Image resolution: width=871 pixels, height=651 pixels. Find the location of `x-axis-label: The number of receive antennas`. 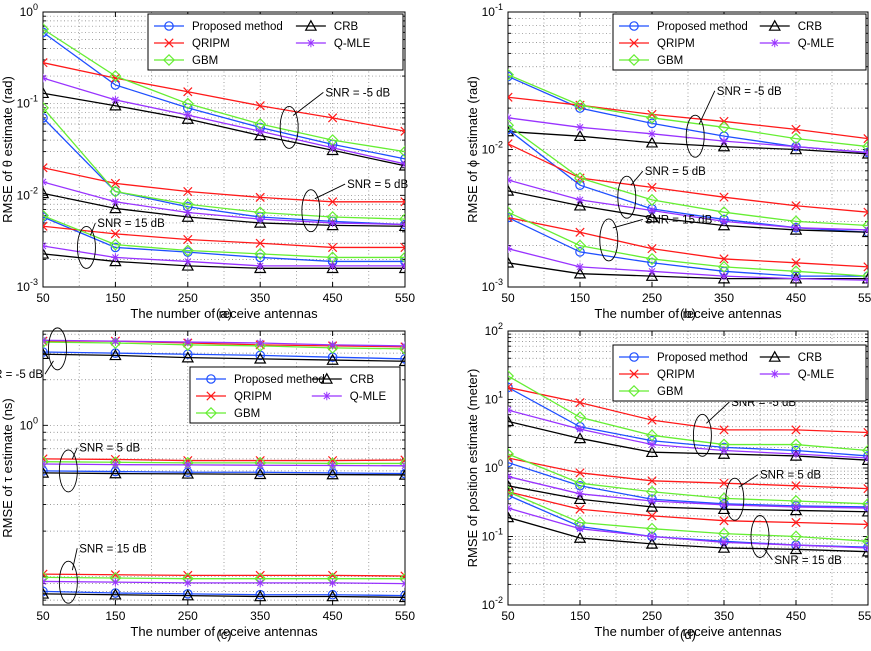

x-axis-label: The number of receive antennas is located at coordinates (224, 631).